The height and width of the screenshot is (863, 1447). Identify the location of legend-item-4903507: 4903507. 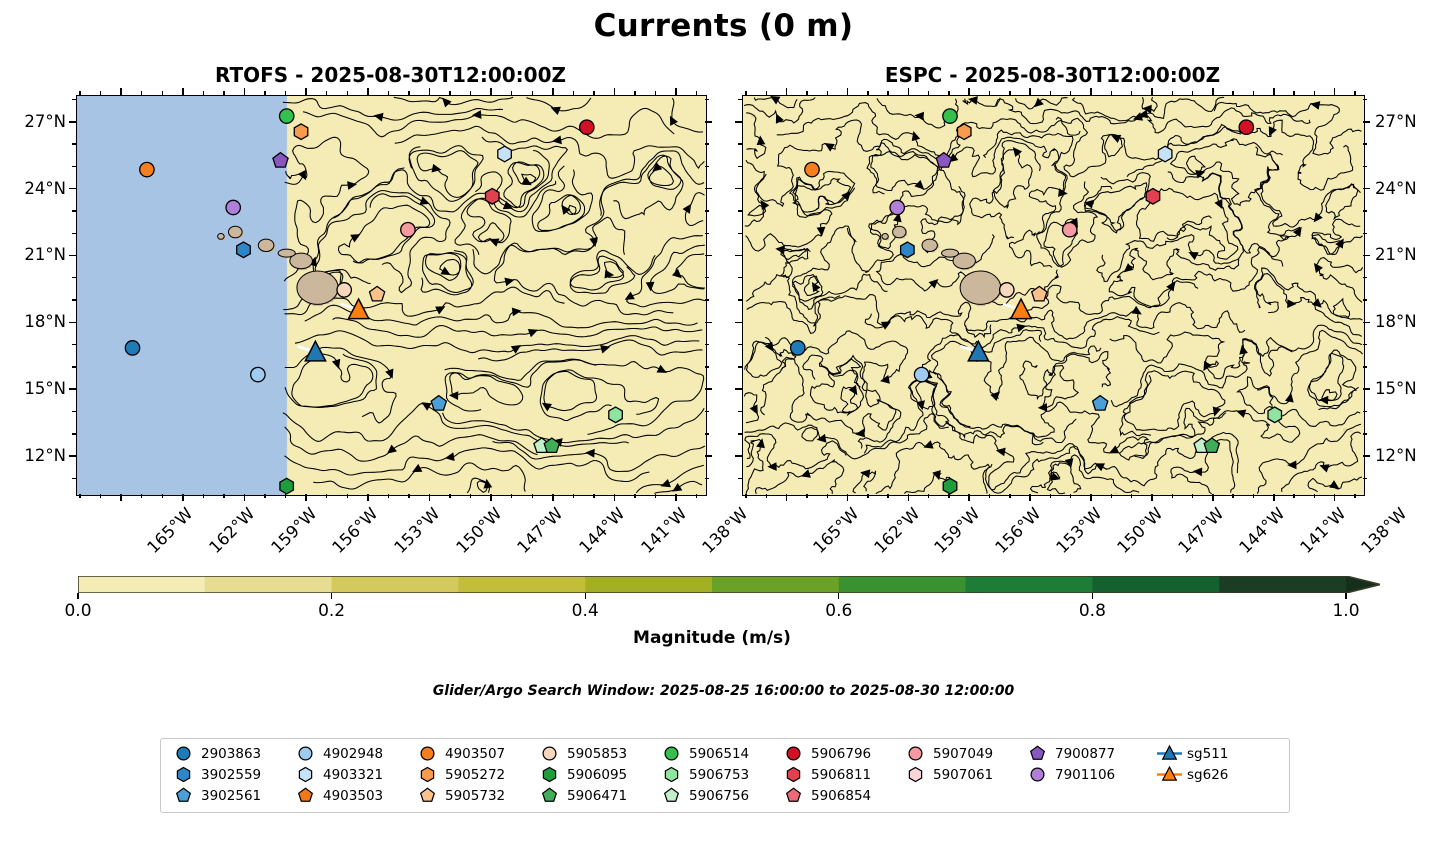
(460, 753).